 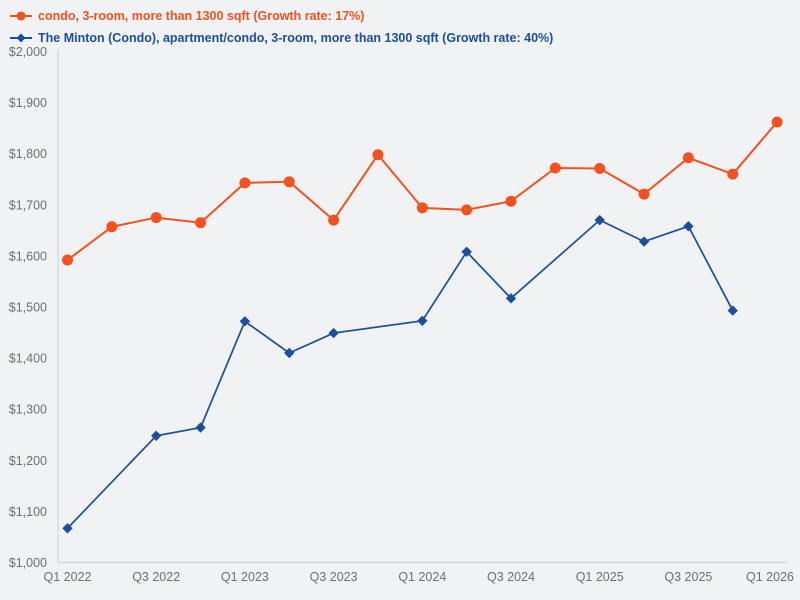 I want to click on x-tick-label: Q3 2023, so click(x=334, y=577).